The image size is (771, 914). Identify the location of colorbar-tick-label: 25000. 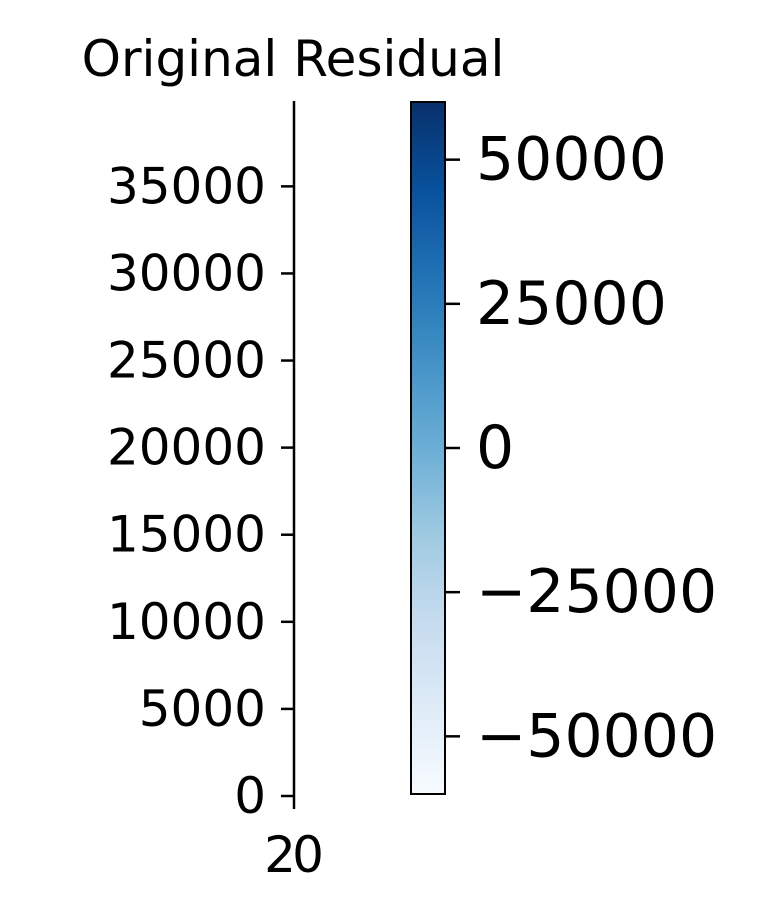
(571, 304).